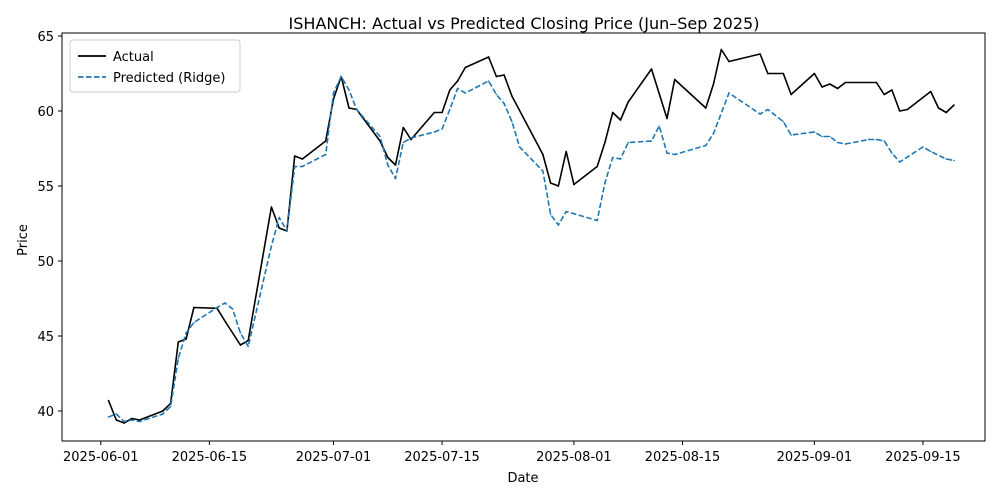 The image size is (1000, 500). I want to click on y-tick-label: 60, so click(45, 112).